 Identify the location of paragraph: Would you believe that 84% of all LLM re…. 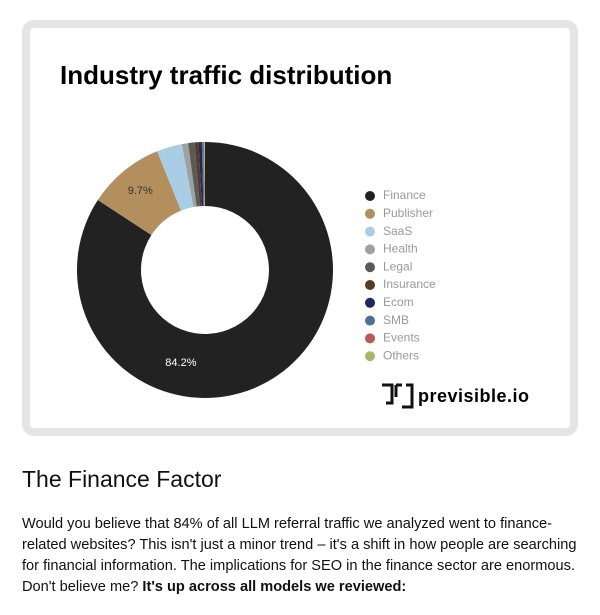
(302, 556).